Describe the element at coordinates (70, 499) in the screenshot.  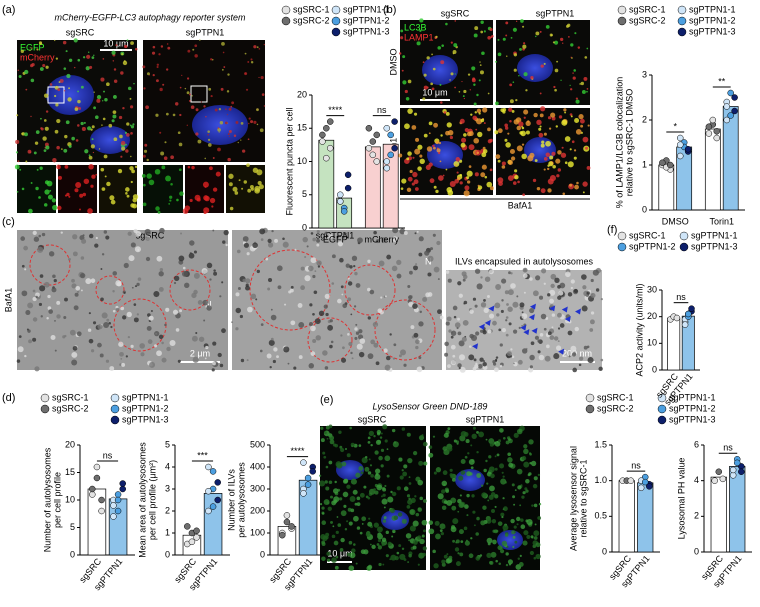
I see `y-tick-label: 10` at that location.